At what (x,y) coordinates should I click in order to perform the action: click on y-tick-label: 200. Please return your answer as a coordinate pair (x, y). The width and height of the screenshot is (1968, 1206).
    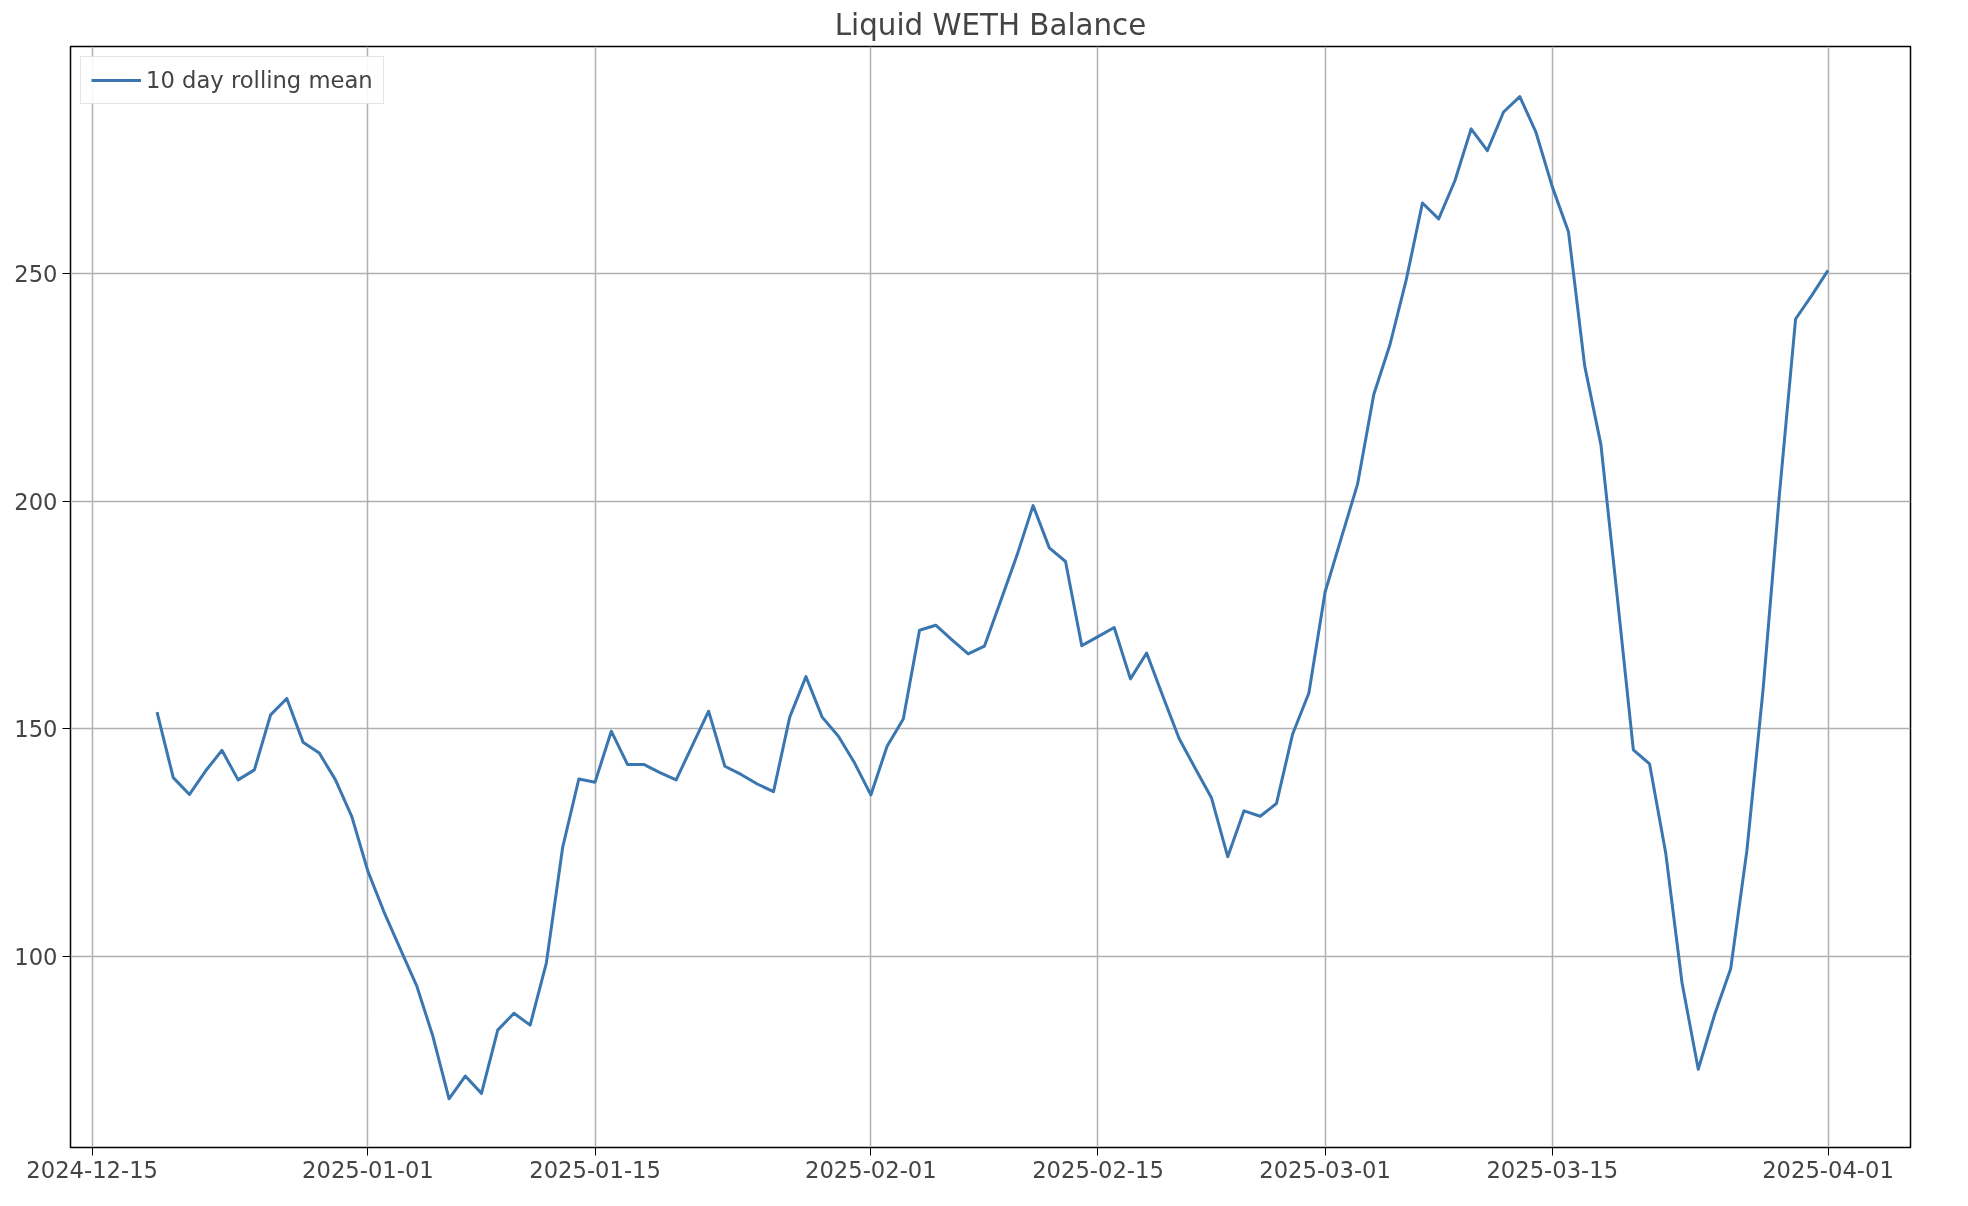
    Looking at the image, I should click on (36, 501).